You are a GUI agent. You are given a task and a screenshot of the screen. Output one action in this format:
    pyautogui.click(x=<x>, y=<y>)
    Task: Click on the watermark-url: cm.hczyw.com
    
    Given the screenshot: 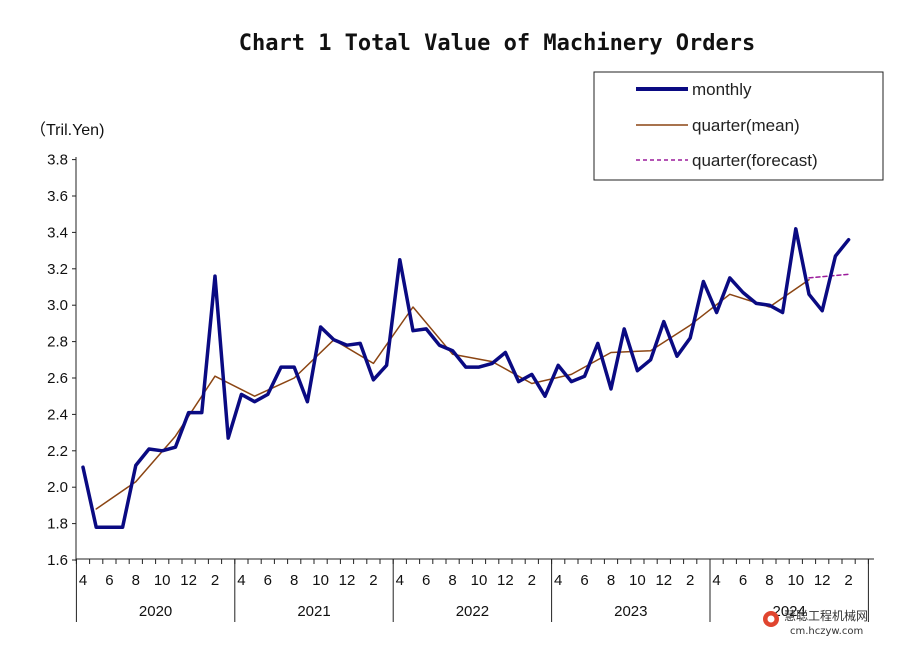 What is the action you would take?
    pyautogui.click(x=826, y=631)
    